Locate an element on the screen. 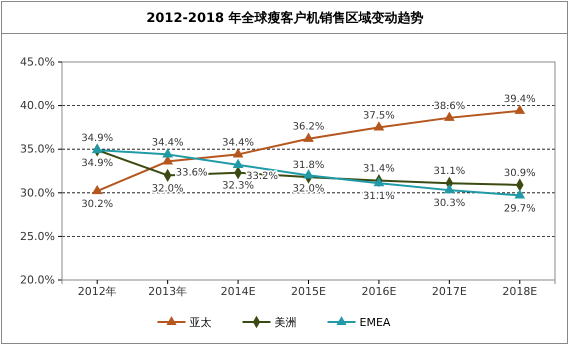  y-tick-label: 40.0% is located at coordinates (37, 105).